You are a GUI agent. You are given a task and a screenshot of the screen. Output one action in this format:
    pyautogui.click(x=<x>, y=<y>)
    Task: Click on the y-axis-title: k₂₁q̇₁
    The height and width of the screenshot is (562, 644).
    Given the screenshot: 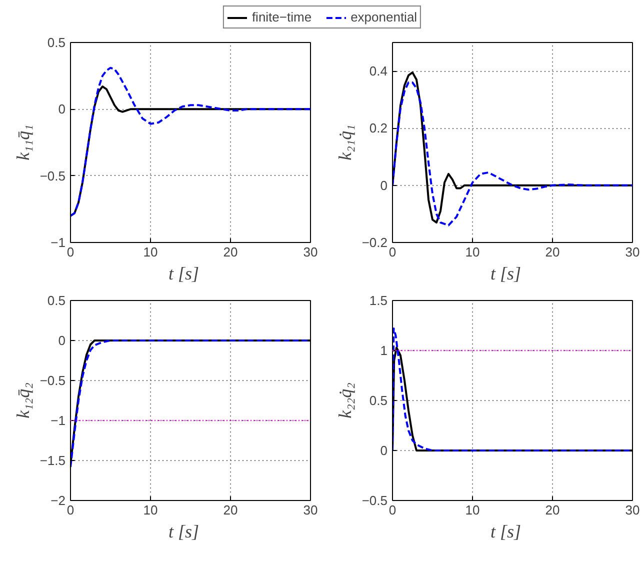 What is the action you would take?
    pyautogui.click(x=344, y=142)
    